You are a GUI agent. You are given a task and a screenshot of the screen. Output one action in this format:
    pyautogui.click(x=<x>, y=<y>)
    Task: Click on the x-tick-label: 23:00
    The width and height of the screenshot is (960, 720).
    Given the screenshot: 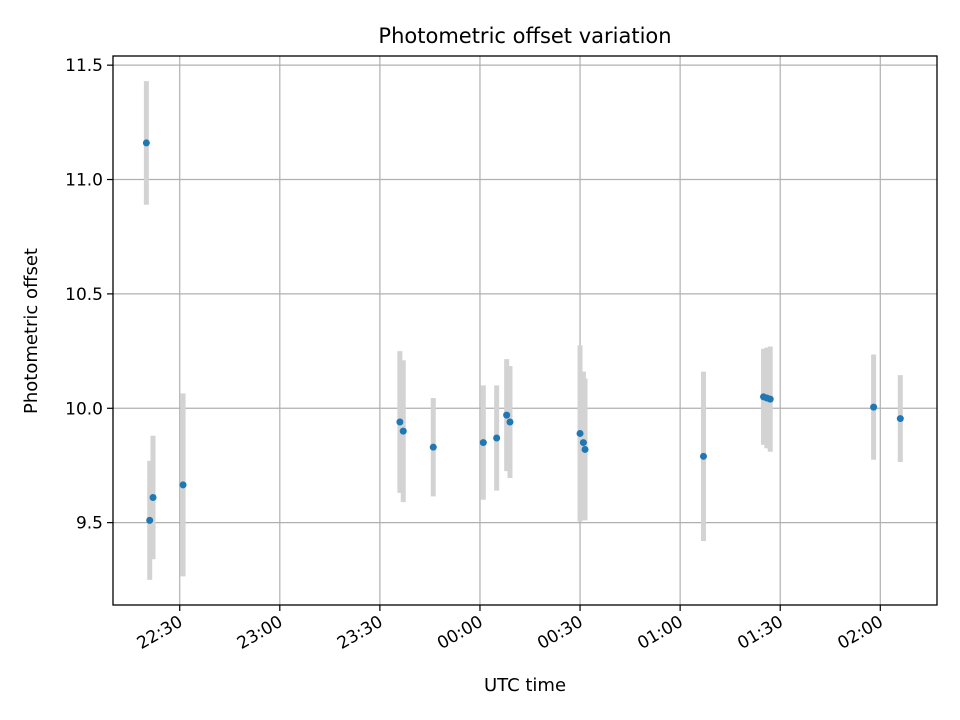 What is the action you would take?
    pyautogui.click(x=260, y=633)
    